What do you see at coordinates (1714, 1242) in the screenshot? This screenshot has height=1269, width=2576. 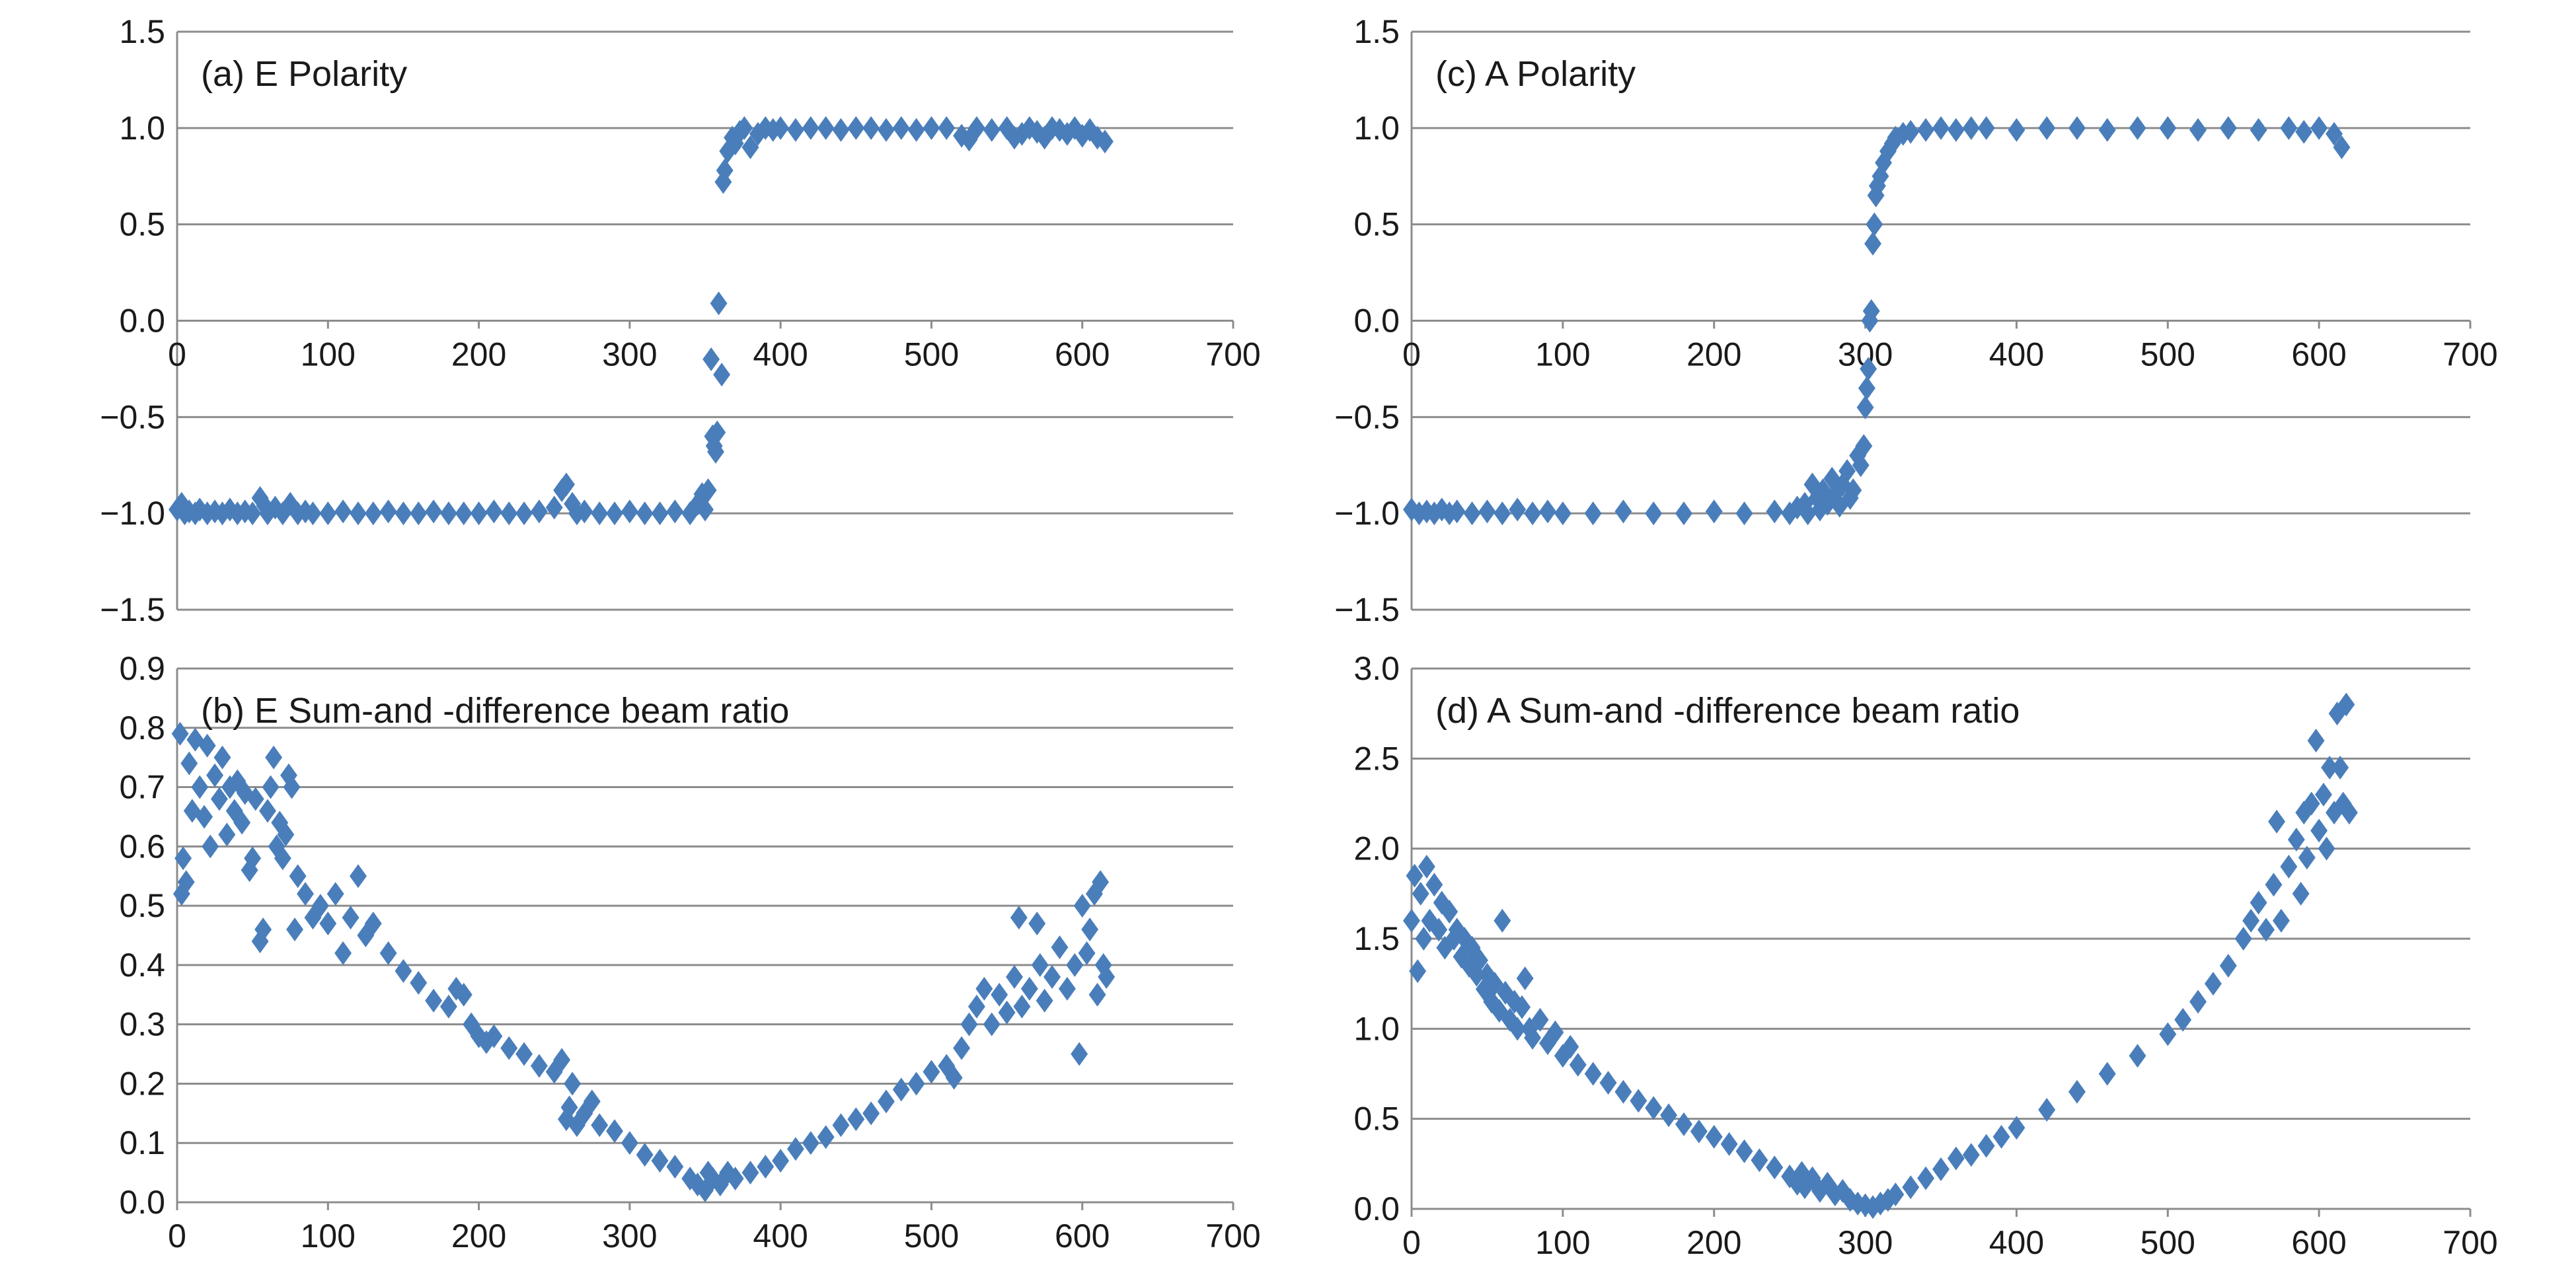 I see `x-tick-label: 200` at bounding box center [1714, 1242].